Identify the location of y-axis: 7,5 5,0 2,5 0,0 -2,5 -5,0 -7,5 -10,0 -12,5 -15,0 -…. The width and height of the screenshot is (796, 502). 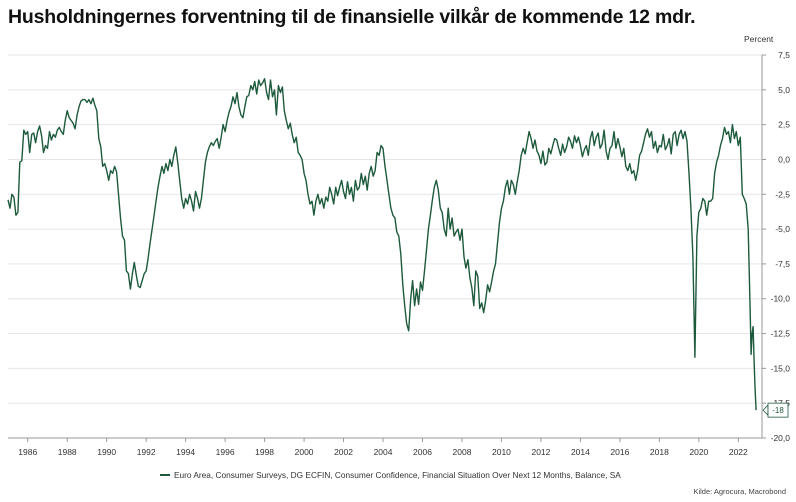
(776, 246).